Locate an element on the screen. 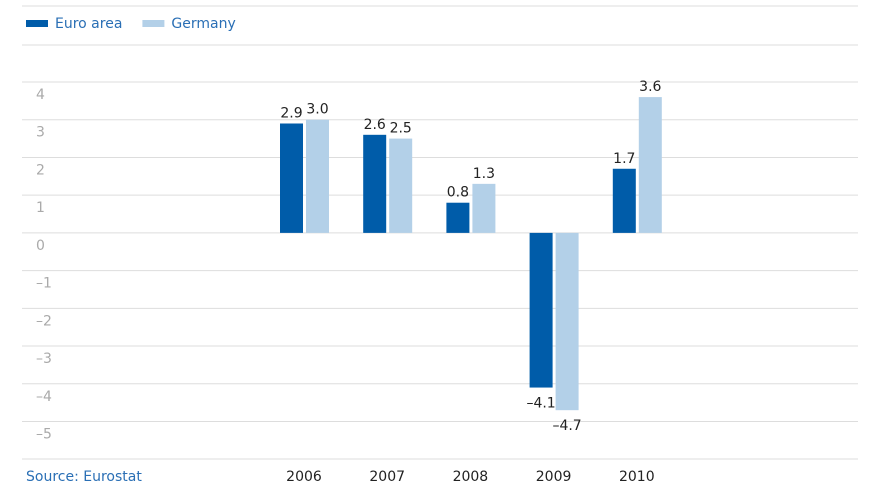  y-tick-label: 2 is located at coordinates (40, 170).